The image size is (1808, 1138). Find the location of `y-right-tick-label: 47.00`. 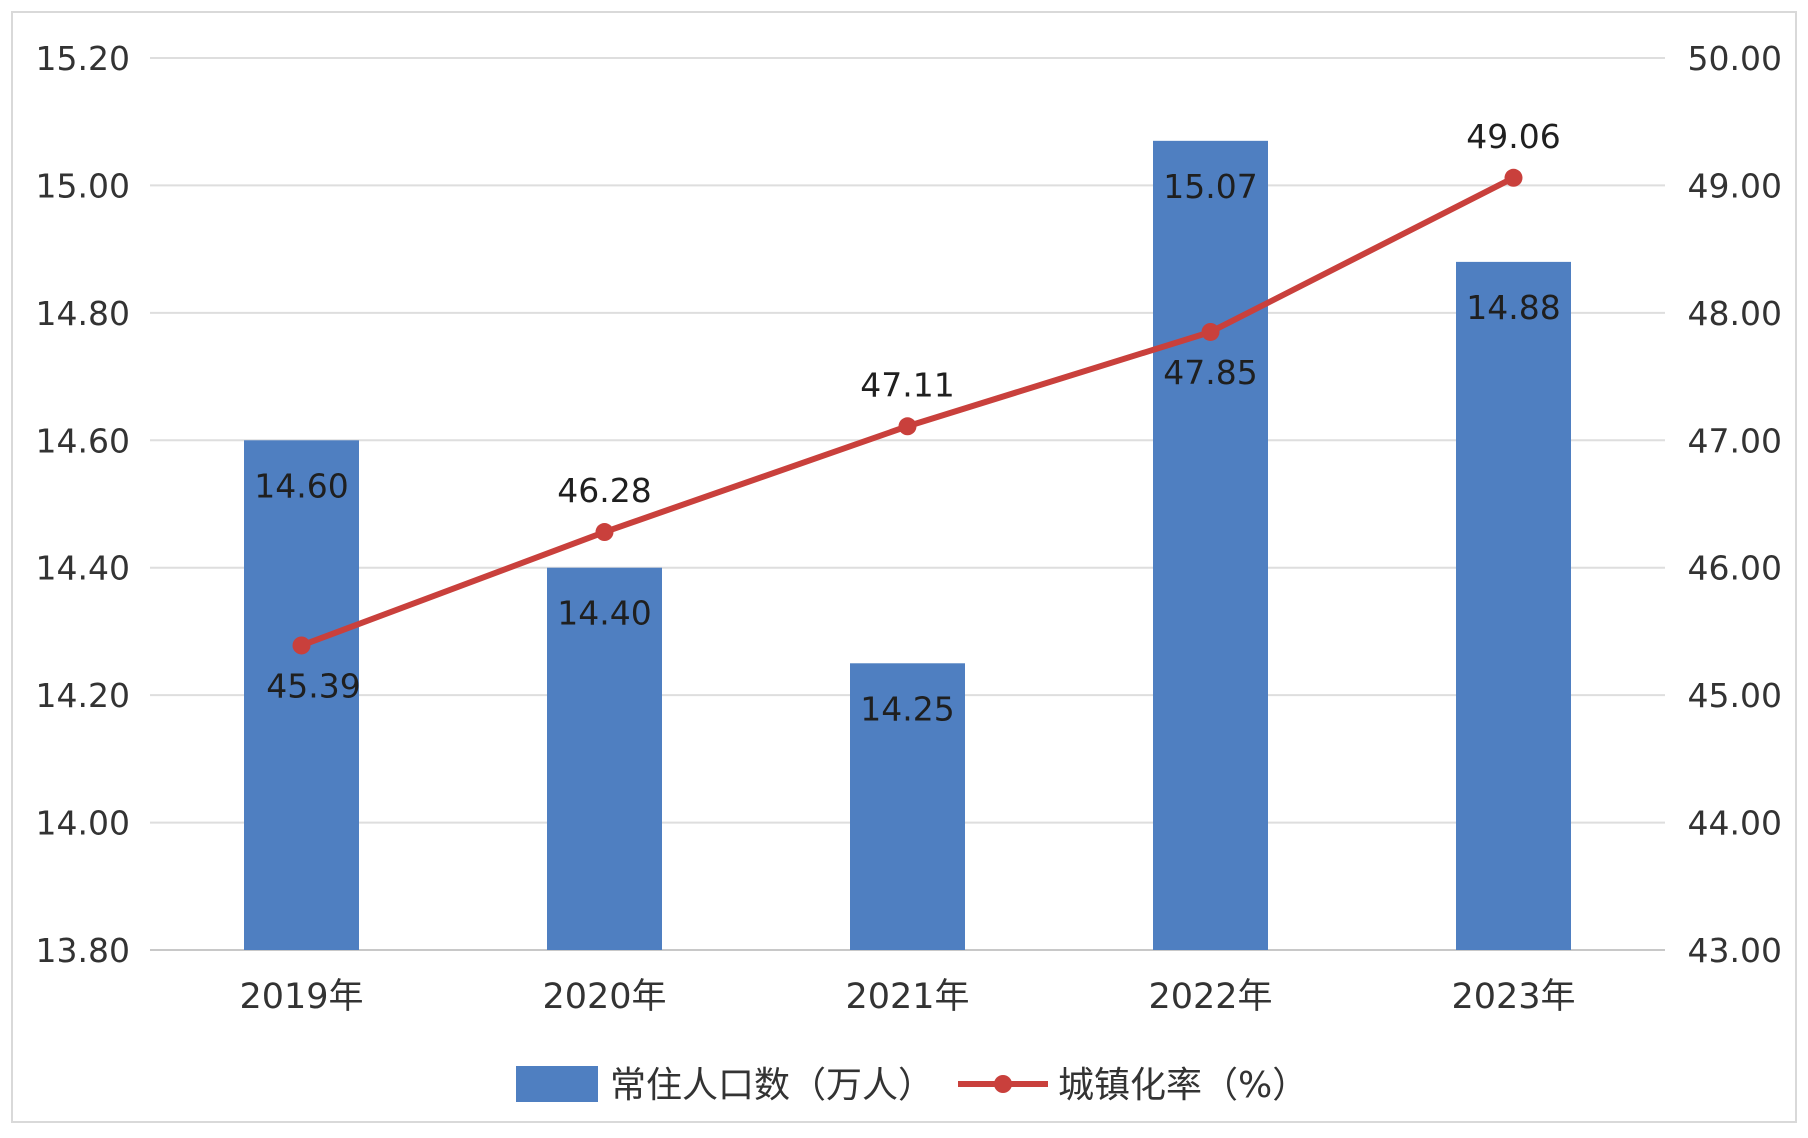

y-right-tick-label: 47.00 is located at coordinates (1735, 440).